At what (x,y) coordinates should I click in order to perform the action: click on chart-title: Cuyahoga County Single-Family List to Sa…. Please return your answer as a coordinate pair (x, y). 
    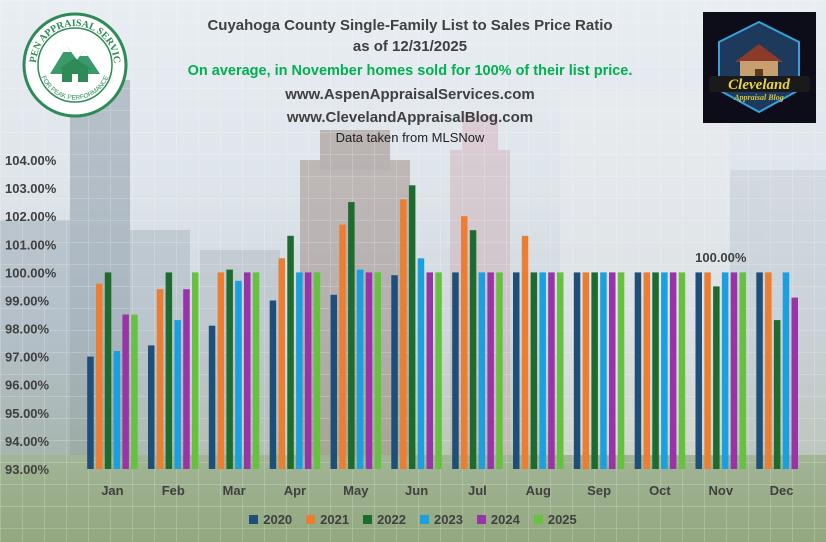
    Looking at the image, I should click on (410, 25).